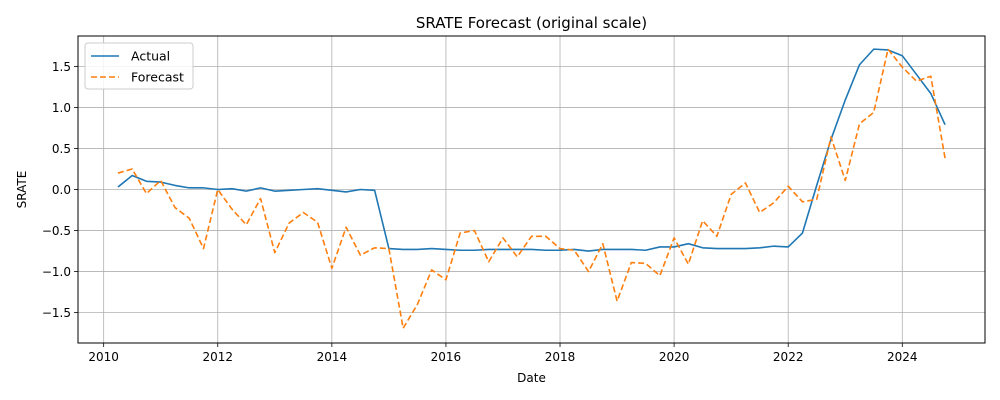 The image size is (1000, 400). What do you see at coordinates (902, 357) in the screenshot?
I see `x-tick-label: 2024` at bounding box center [902, 357].